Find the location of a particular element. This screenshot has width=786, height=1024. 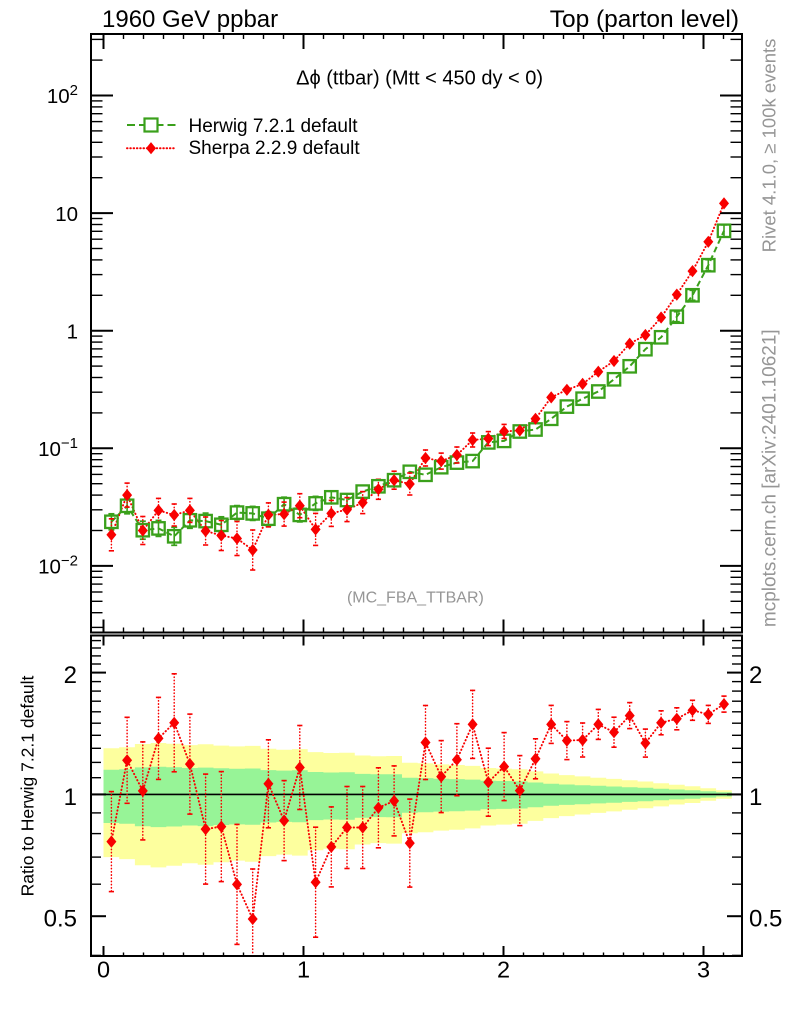

svg-text: (MC_FBA_TTBAR) is located at coordinates (415, 598).